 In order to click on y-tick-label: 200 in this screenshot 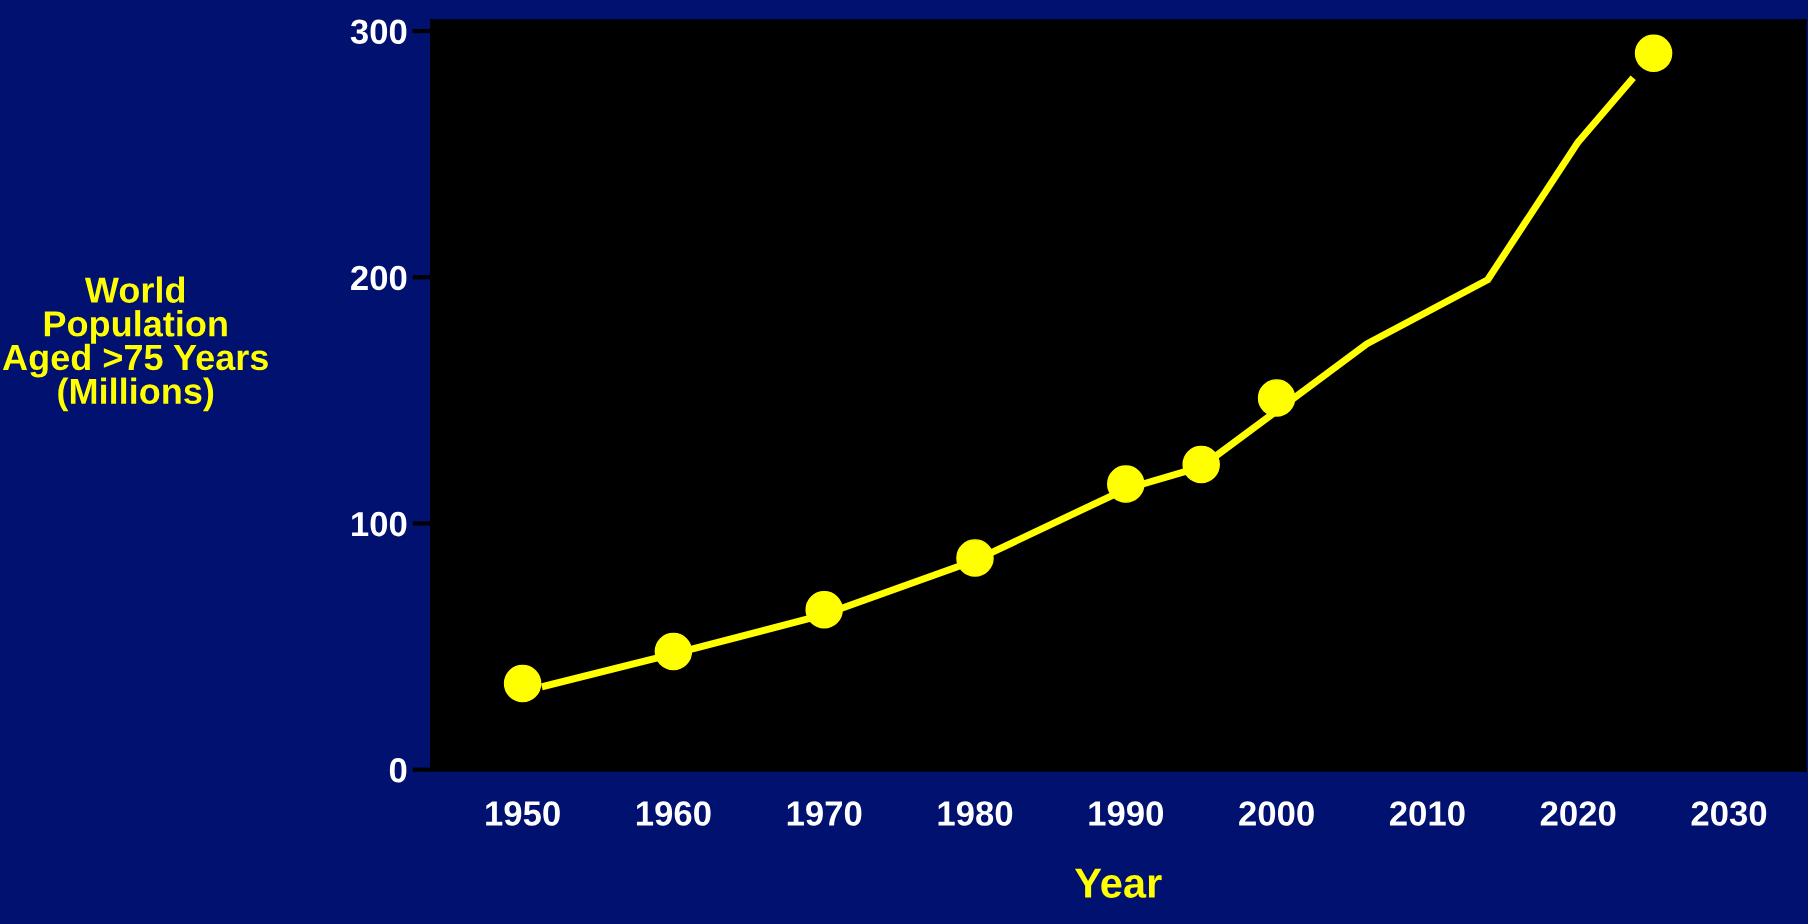, I will do `click(379, 278)`.